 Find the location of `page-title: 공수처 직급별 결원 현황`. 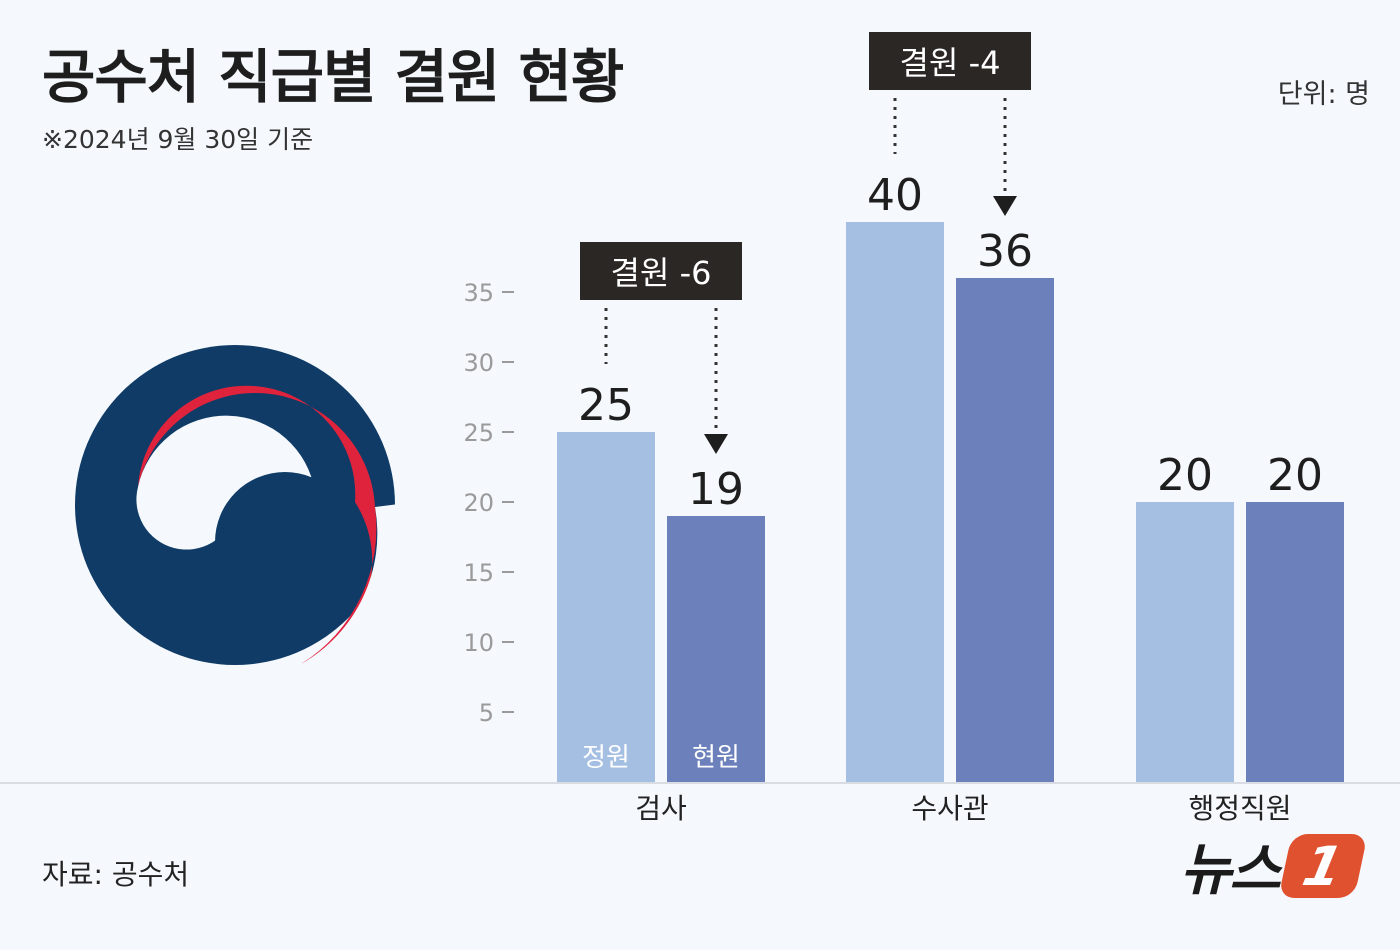

page-title: 공수처 직급별 결원 현황 is located at coordinates (333, 77).